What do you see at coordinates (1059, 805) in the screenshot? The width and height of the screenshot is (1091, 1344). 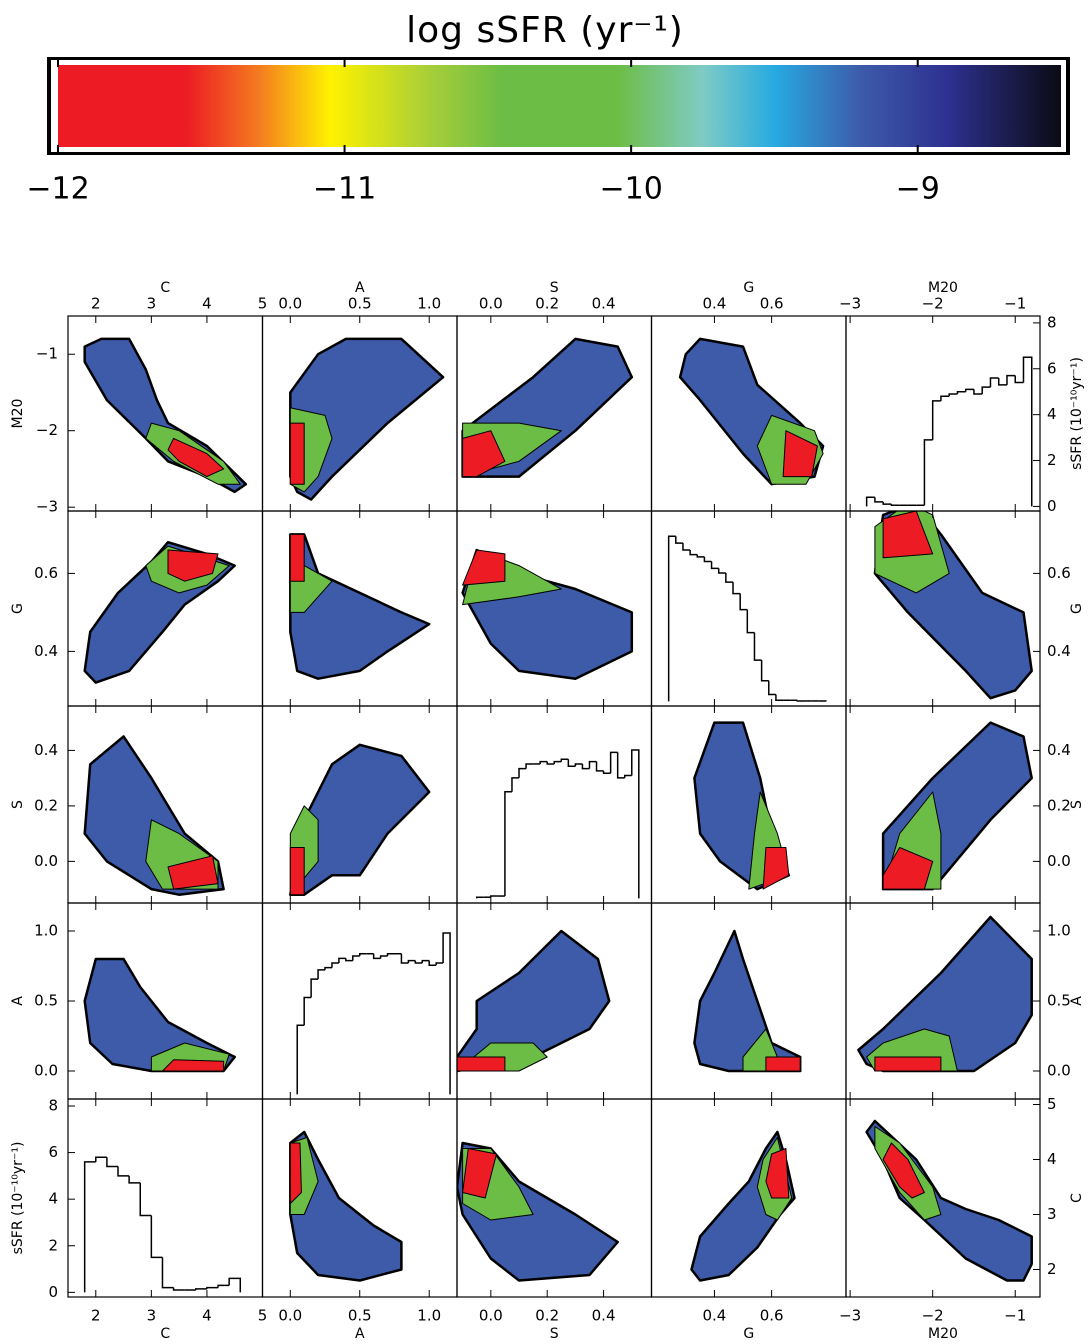 I see `y-tick-label: 0.2` at bounding box center [1059, 805].